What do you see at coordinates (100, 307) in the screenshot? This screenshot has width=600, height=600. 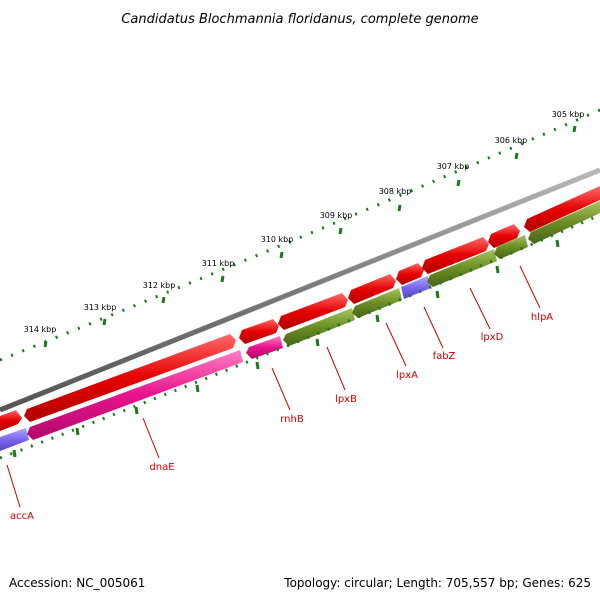 I see `kbp-label: 313 kbp` at bounding box center [100, 307].